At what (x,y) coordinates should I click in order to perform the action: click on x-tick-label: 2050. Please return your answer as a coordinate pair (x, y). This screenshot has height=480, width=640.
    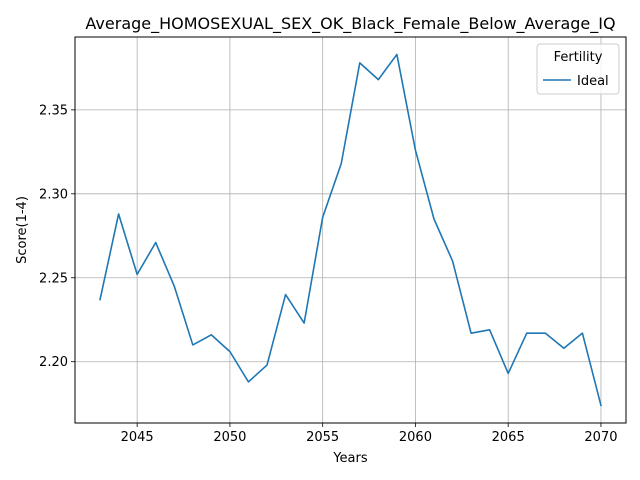
    Looking at the image, I should click on (229, 437).